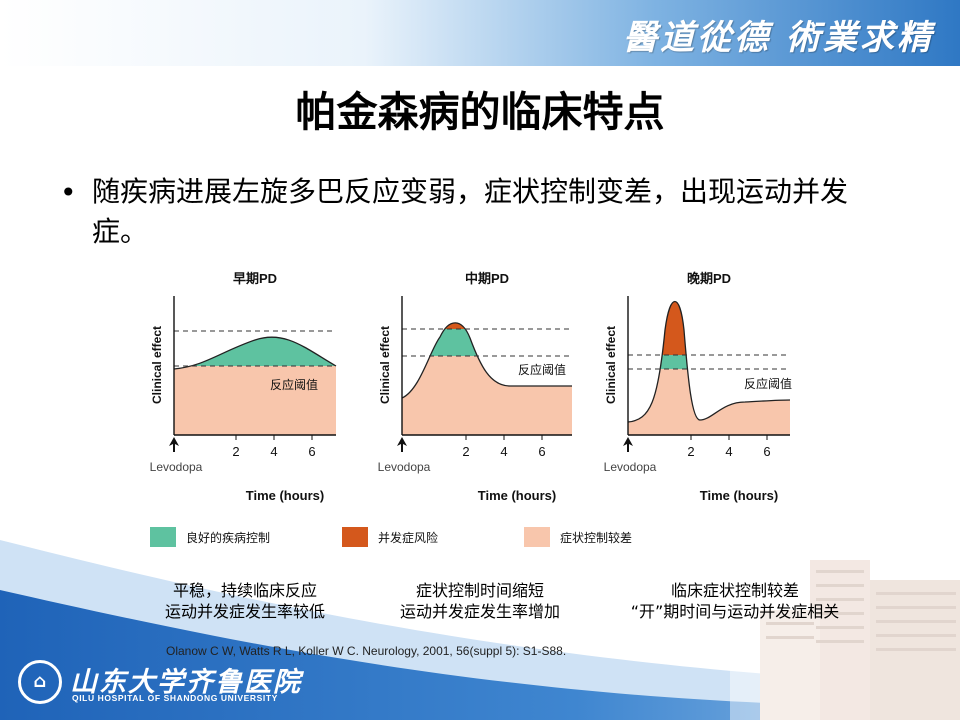 The height and width of the screenshot is (720, 960). Describe the element at coordinates (244, 590) in the screenshot. I see `caption-early-line1: 平稳，持续临床反应` at that location.